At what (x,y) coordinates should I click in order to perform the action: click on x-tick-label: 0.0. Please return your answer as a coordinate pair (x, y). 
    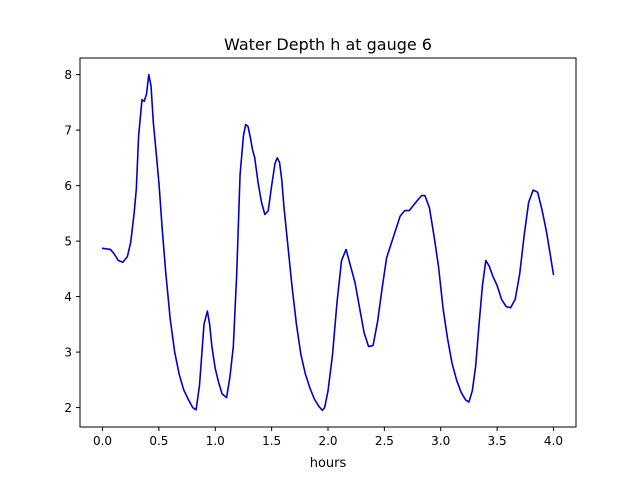
    Looking at the image, I should click on (102, 441).